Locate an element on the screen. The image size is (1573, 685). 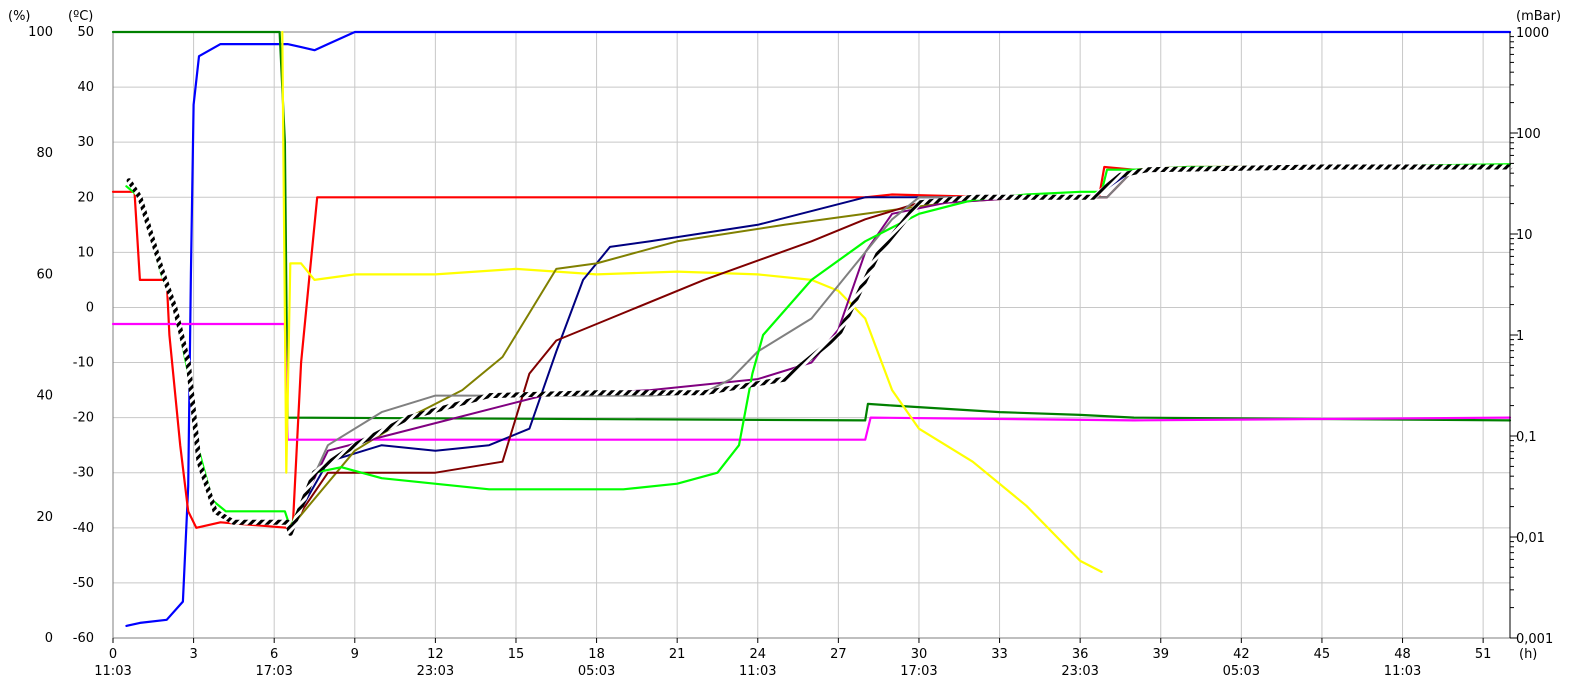
percent-tick-label: 40 is located at coordinates (44, 396).